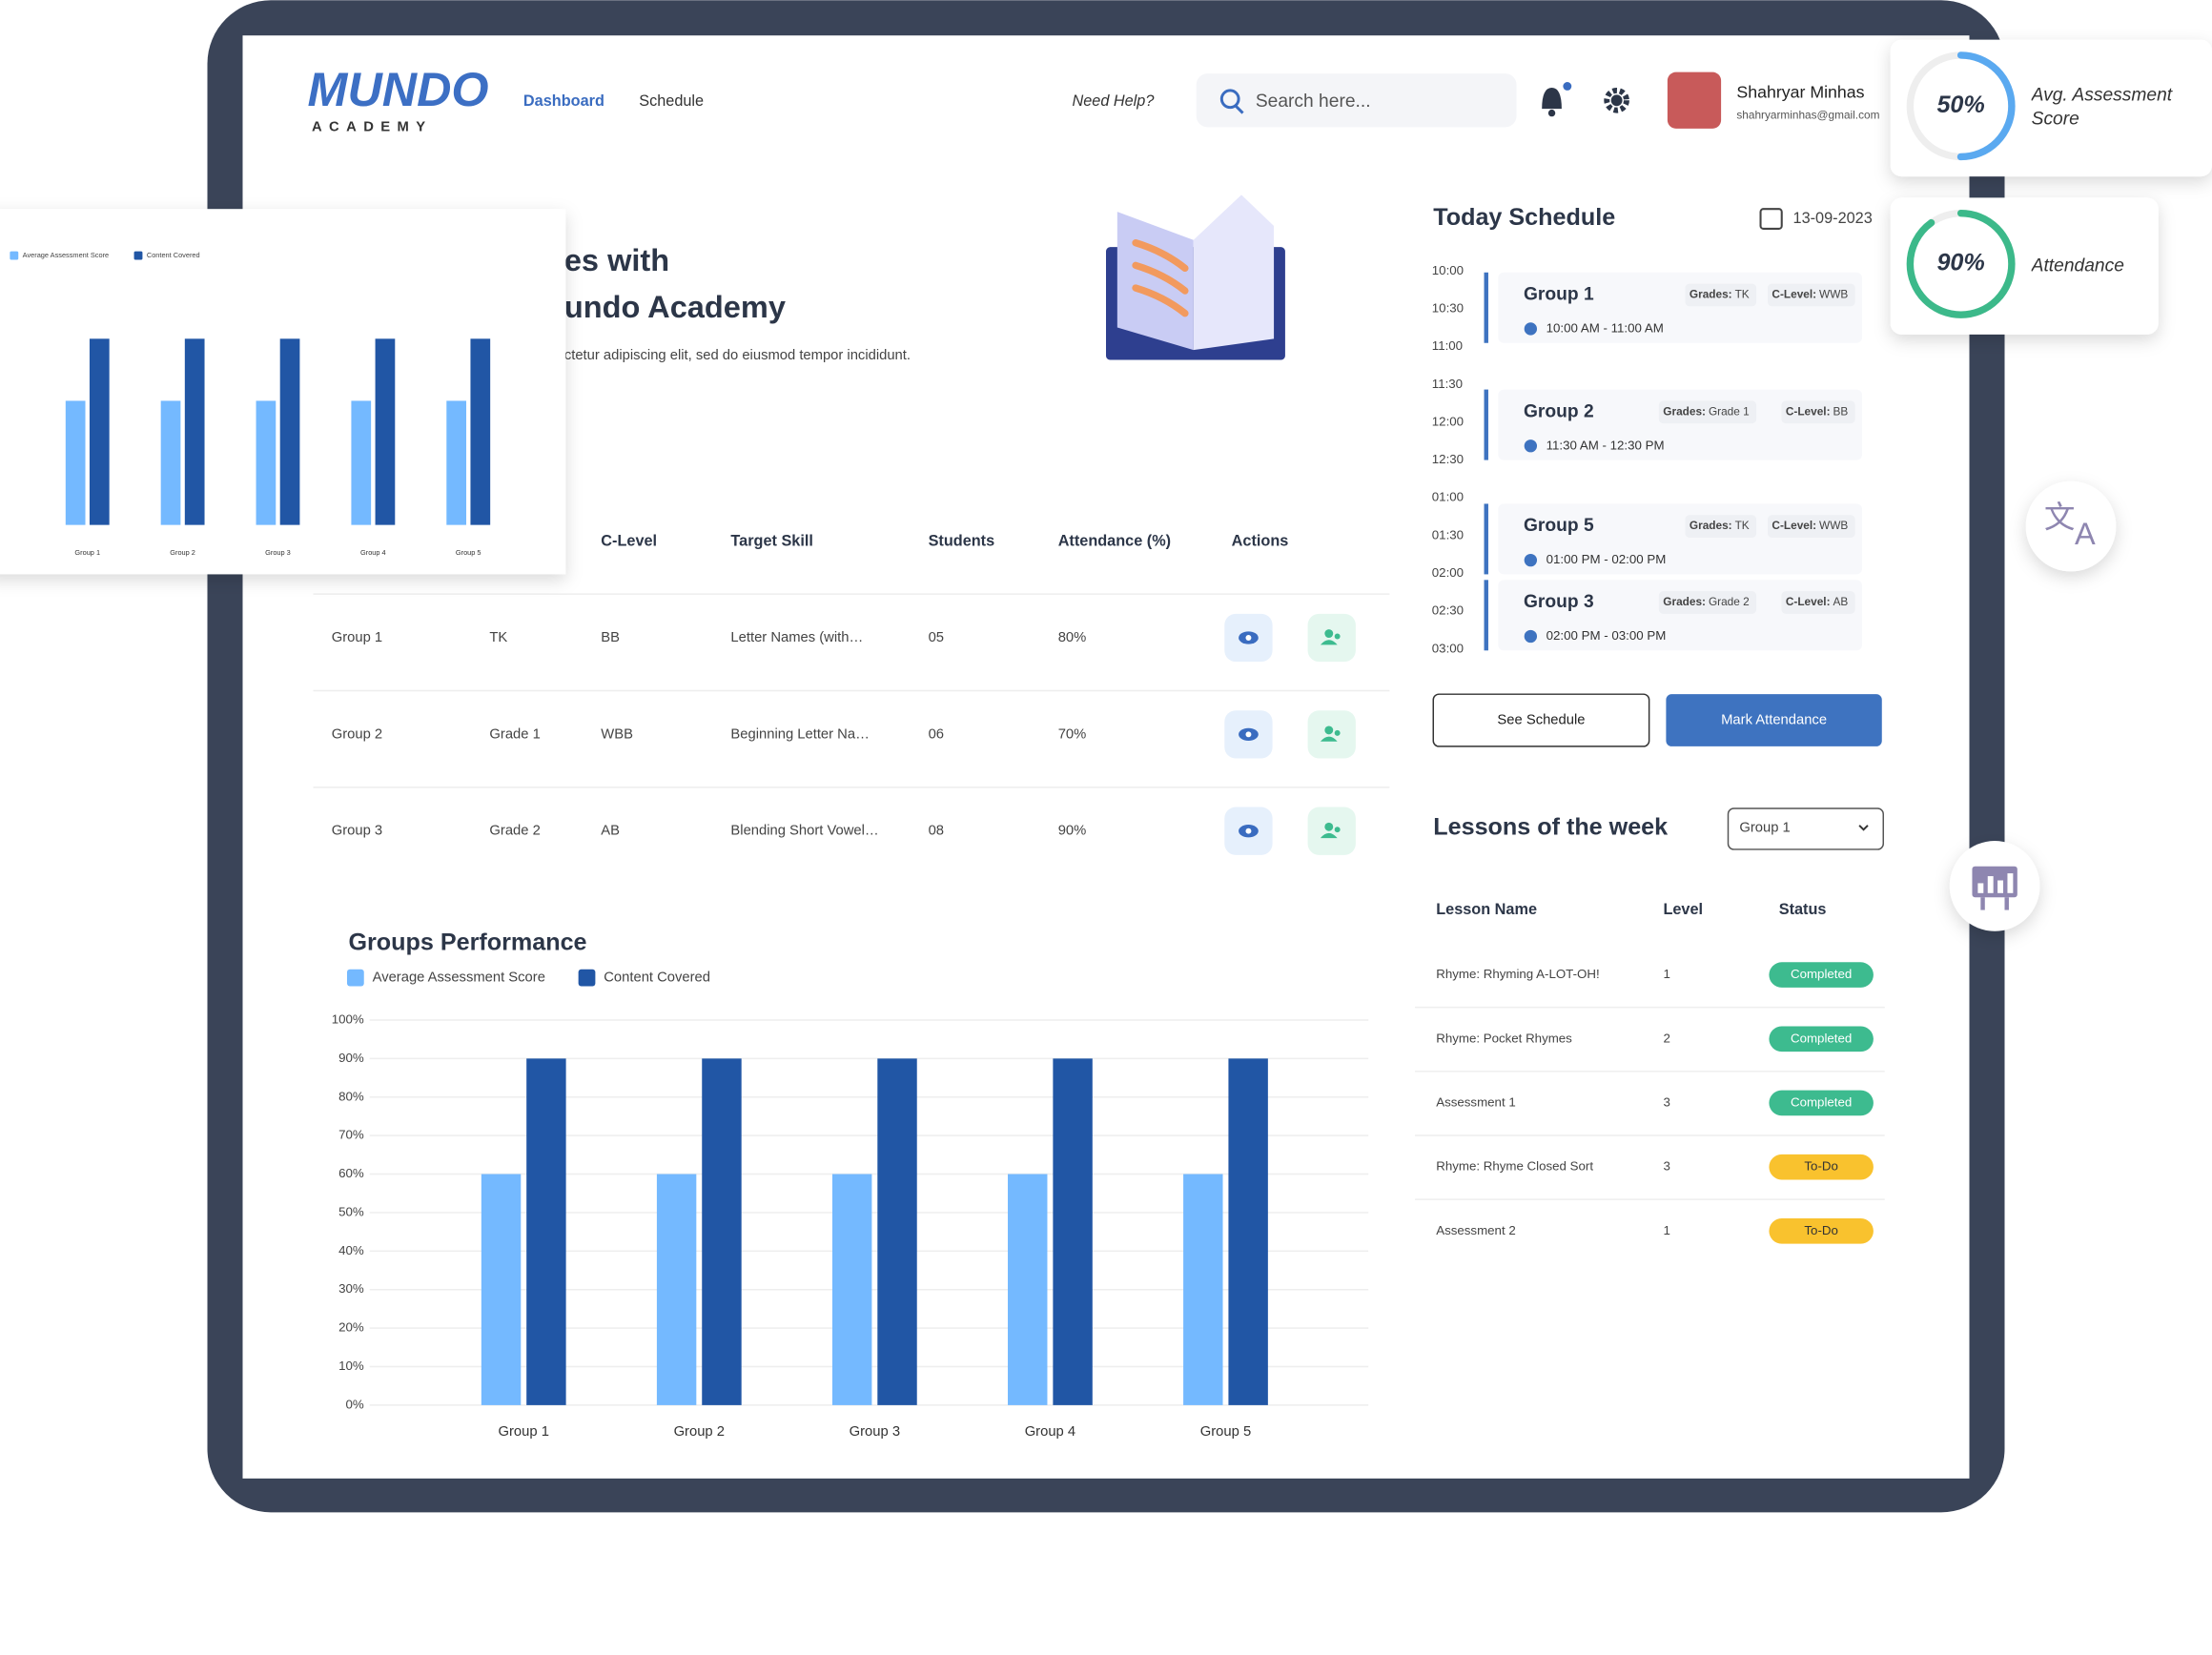 This screenshot has width=2212, height=1655. What do you see at coordinates (351, 1327) in the screenshot?
I see `y-tick-label: 20%` at bounding box center [351, 1327].